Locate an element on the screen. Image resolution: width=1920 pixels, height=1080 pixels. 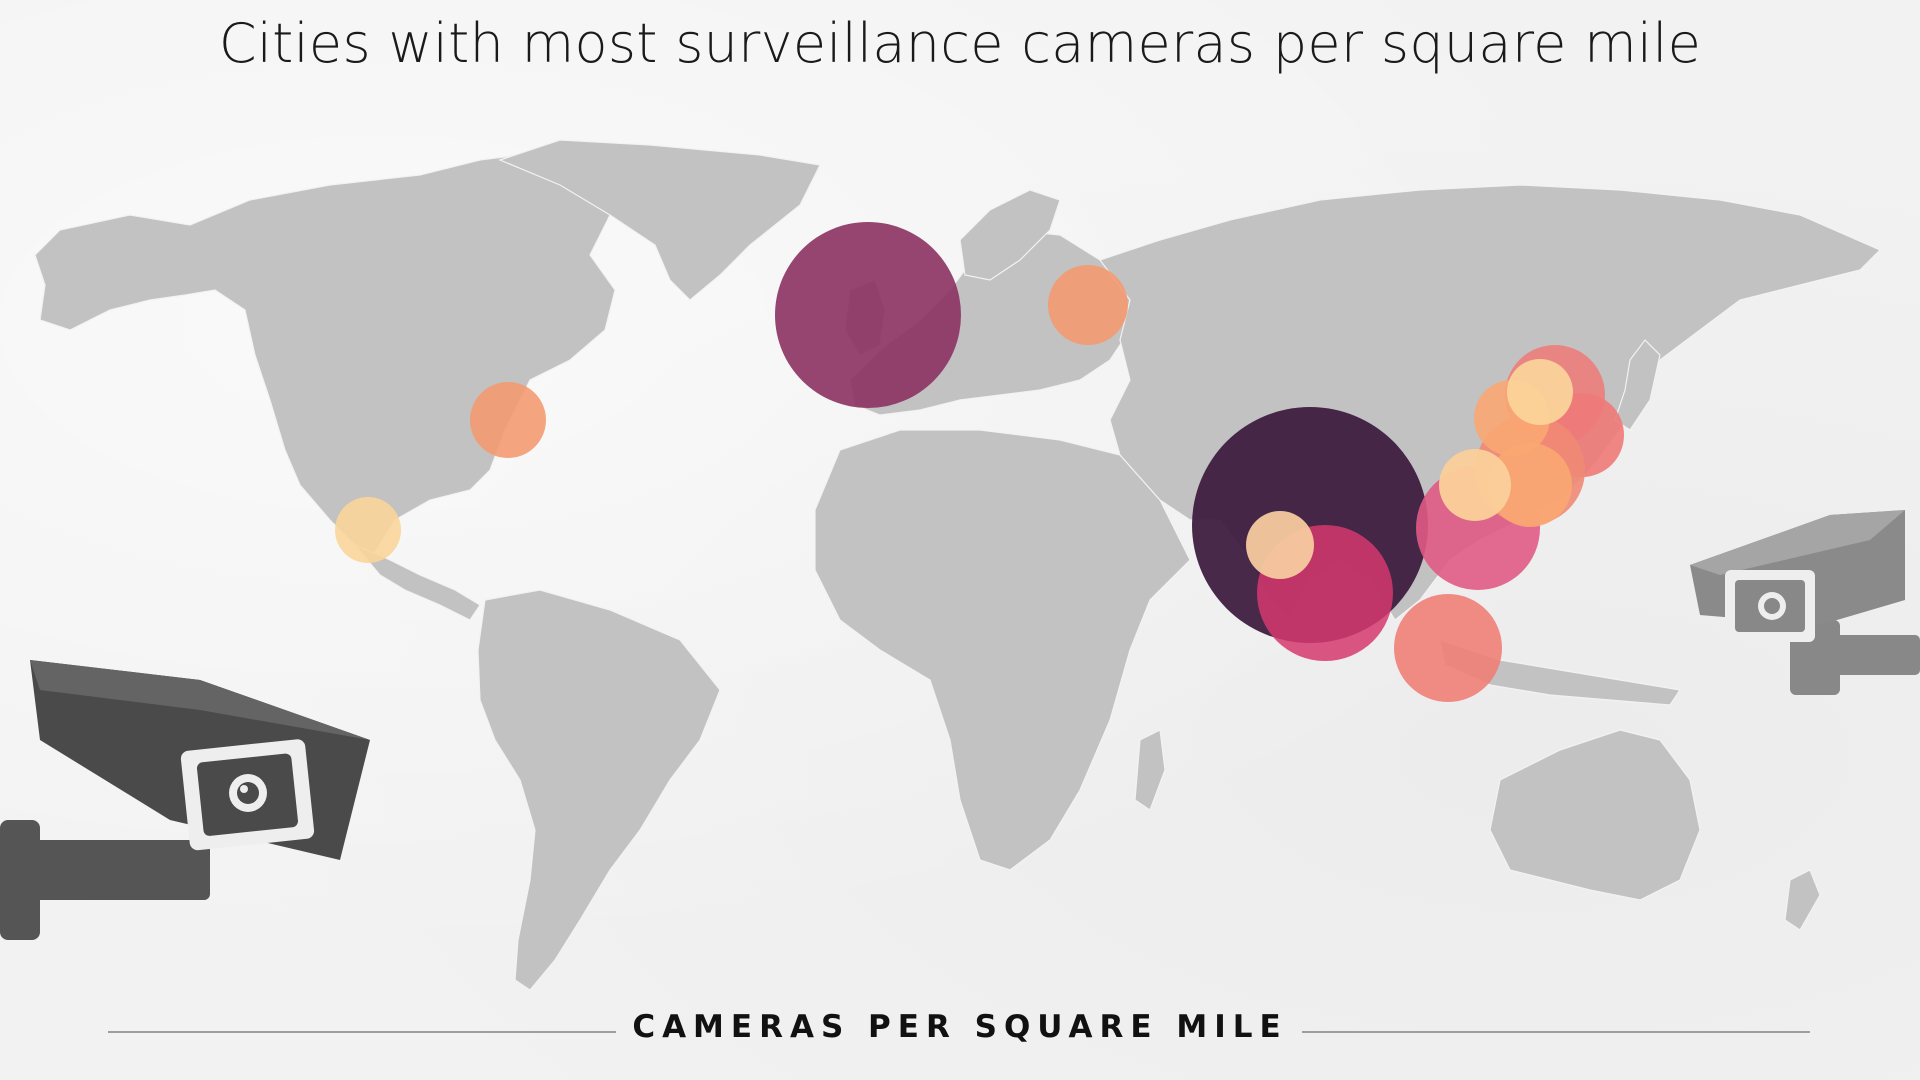
japan is located at coordinates (1637, 385).